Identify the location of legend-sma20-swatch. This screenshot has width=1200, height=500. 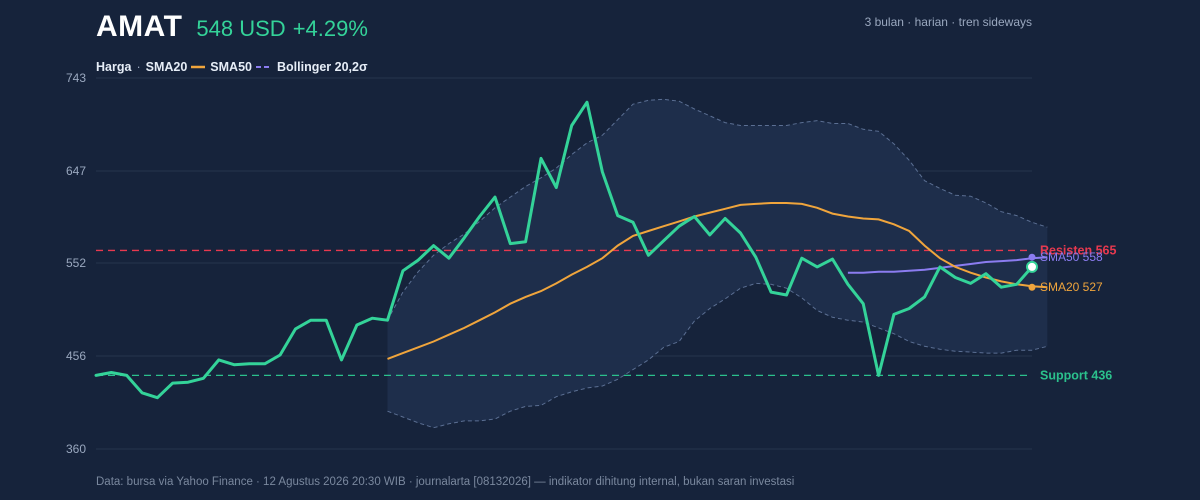
(198, 67).